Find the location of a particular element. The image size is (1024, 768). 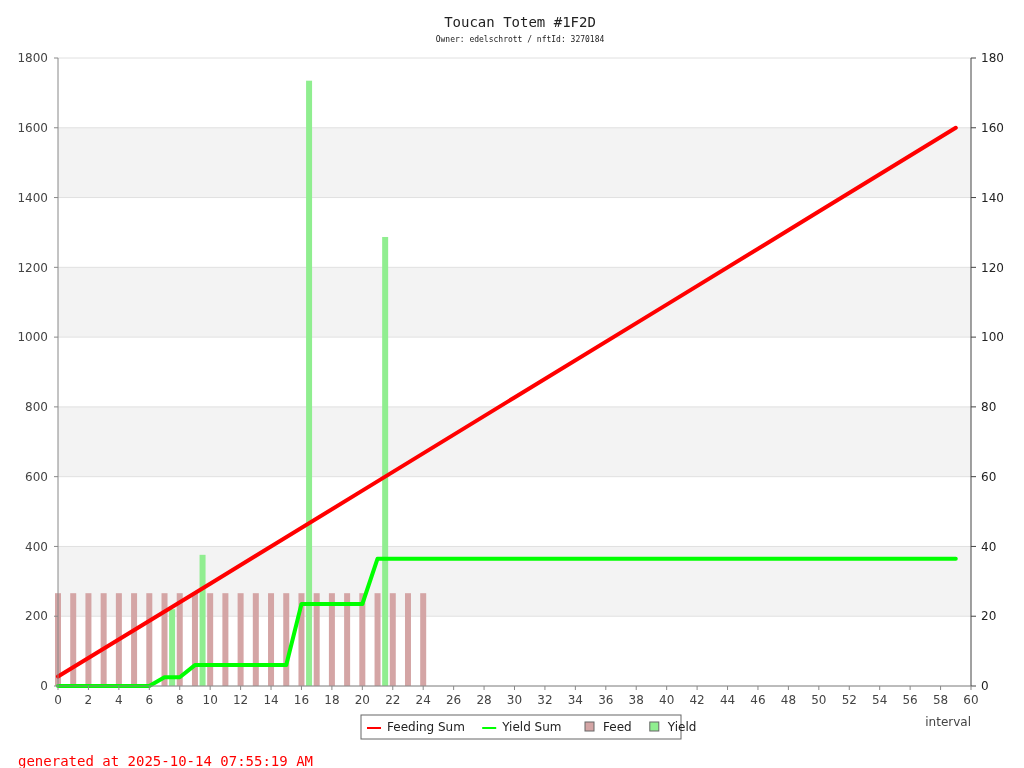

x-tick-label: 2 is located at coordinates (88, 700).